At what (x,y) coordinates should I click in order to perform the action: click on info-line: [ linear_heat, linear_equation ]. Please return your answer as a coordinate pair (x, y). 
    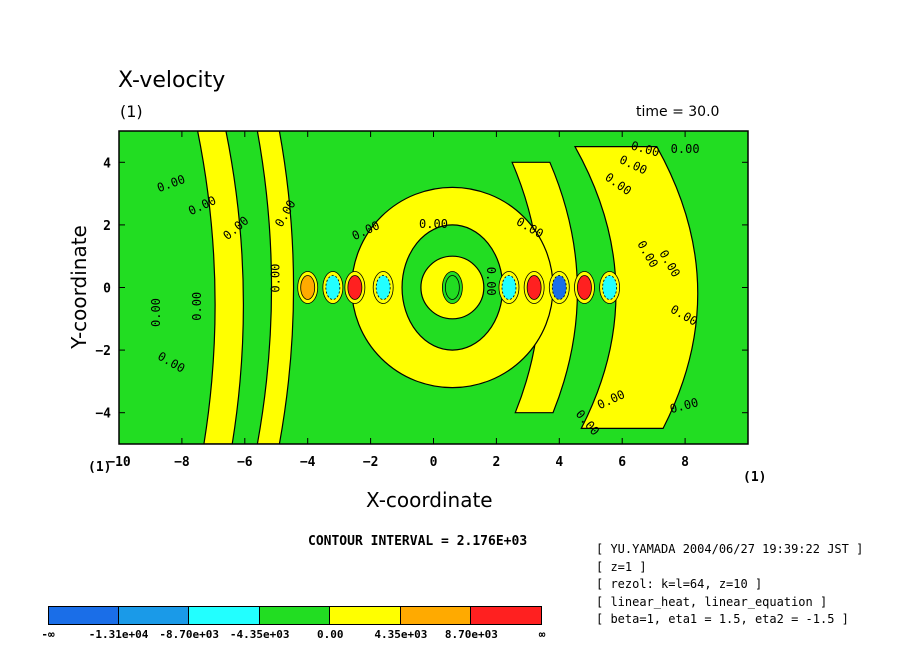
    Looking at the image, I should click on (712, 601).